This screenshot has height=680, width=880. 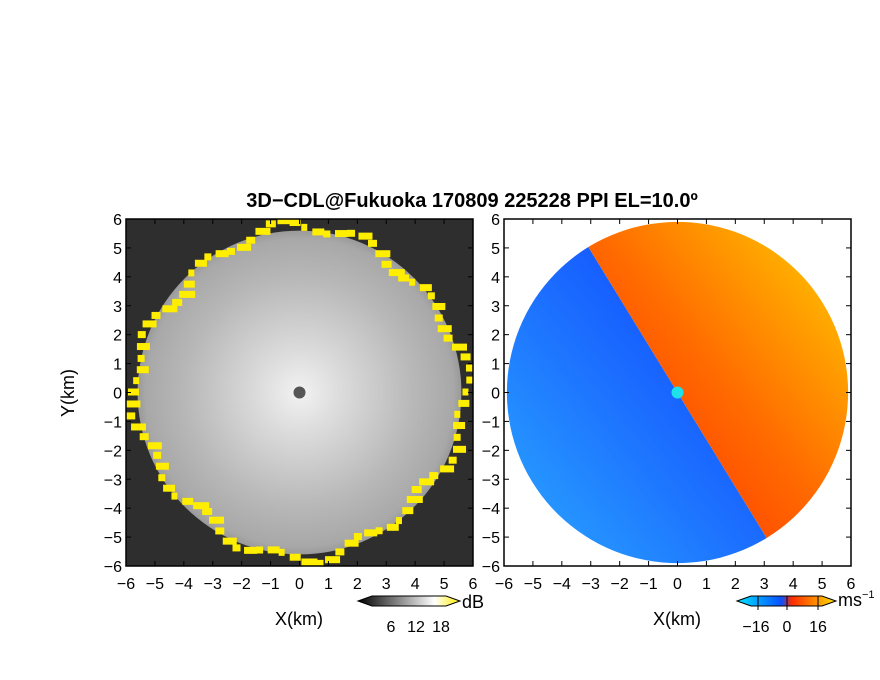 What do you see at coordinates (420, 614) in the screenshot?
I see `snr-colorbar: dB 6 12 18` at bounding box center [420, 614].